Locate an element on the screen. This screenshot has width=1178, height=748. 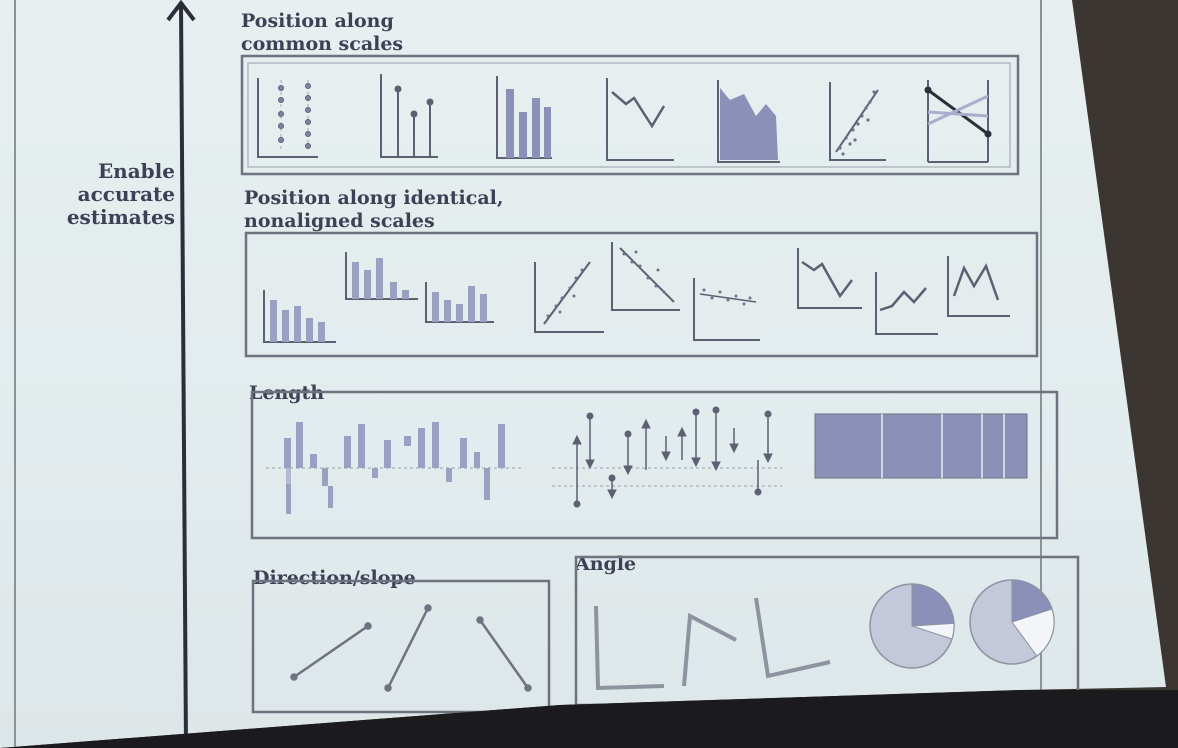
axis-label-line-1: Enable is located at coordinates (136, 171).